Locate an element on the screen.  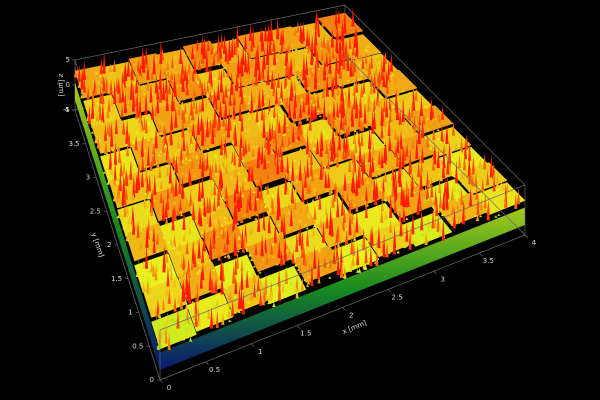
y-axis-title: y [mm] is located at coordinates (98, 245).